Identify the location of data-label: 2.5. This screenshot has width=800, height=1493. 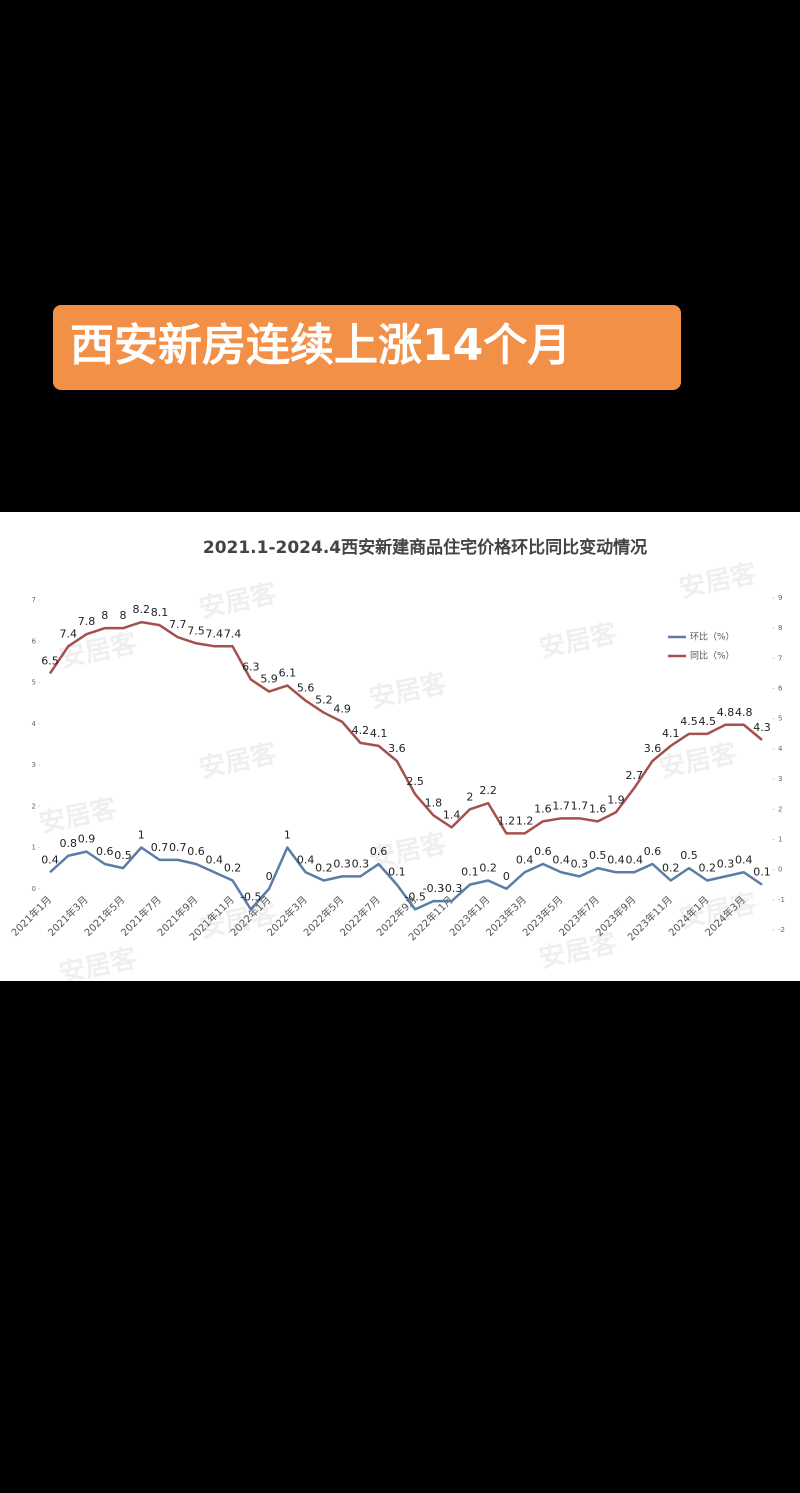
(415, 781).